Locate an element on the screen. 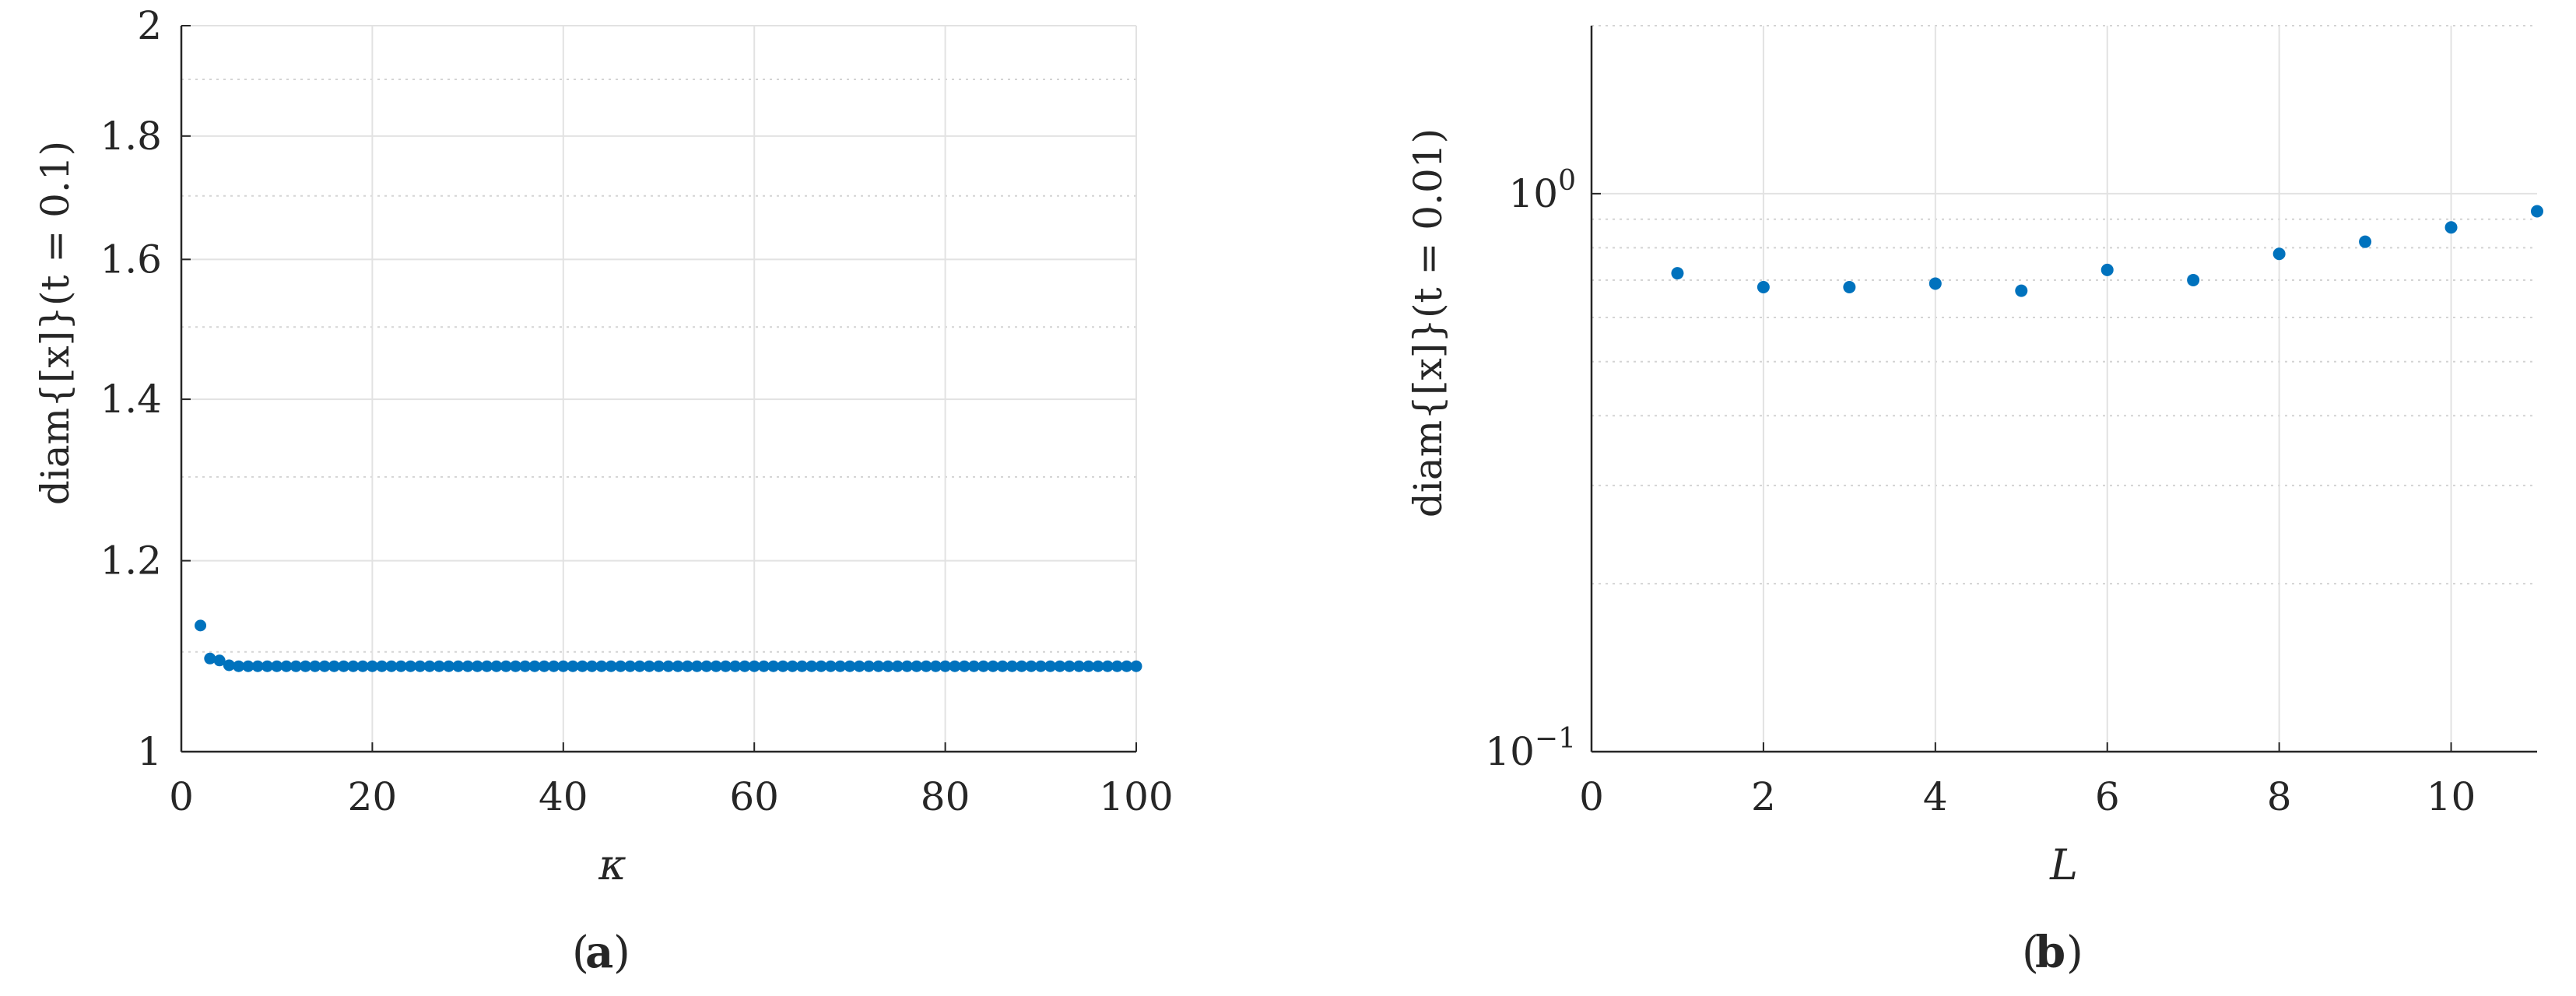 The height and width of the screenshot is (996, 2576). panel-b-y-axis-label: diam{[x]}(t = 0.01) is located at coordinates (1429, 322).